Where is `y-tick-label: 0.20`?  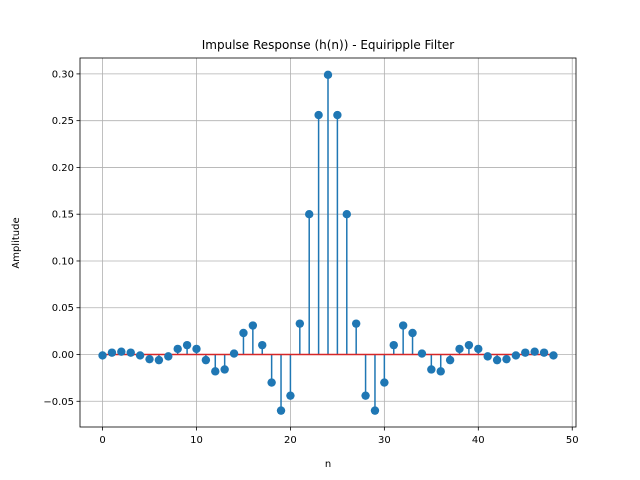
y-tick-label: 0.20 is located at coordinates (63, 168).